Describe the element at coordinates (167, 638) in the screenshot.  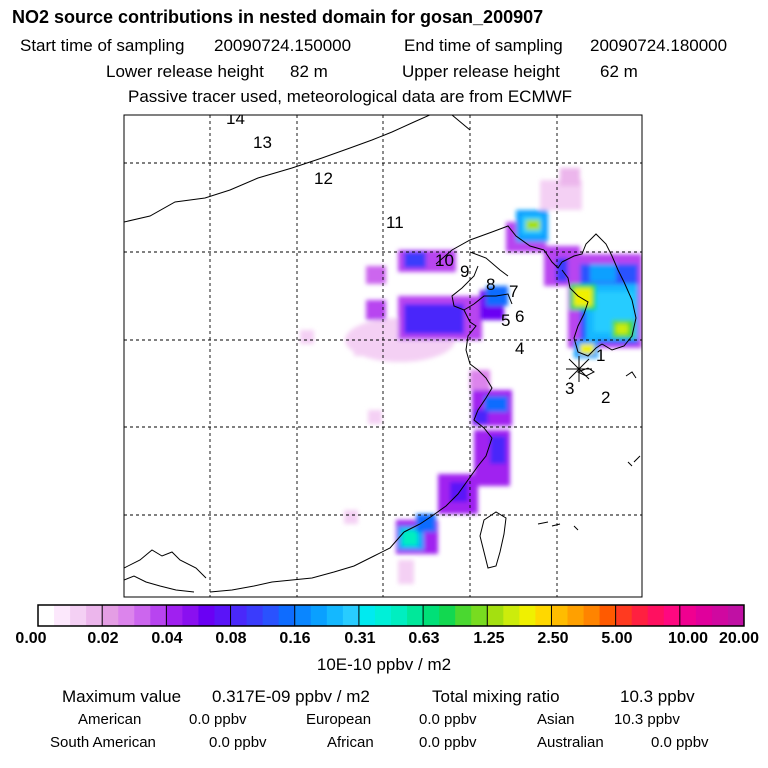
I see `colorbar-tick: 0.04` at that location.